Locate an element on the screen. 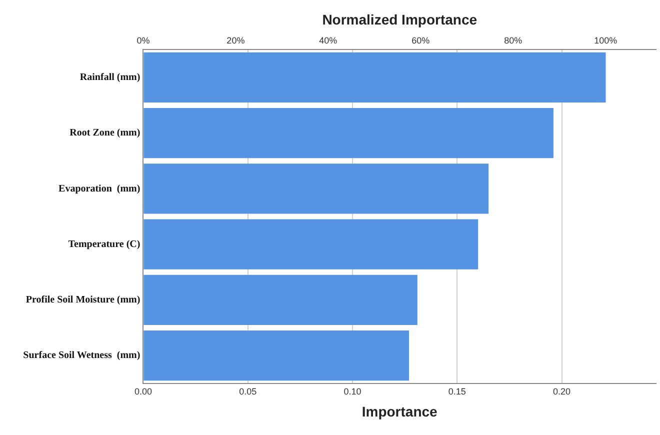 The image size is (660, 435). x2-axis-title: Normalized Importance is located at coordinates (400, 19).